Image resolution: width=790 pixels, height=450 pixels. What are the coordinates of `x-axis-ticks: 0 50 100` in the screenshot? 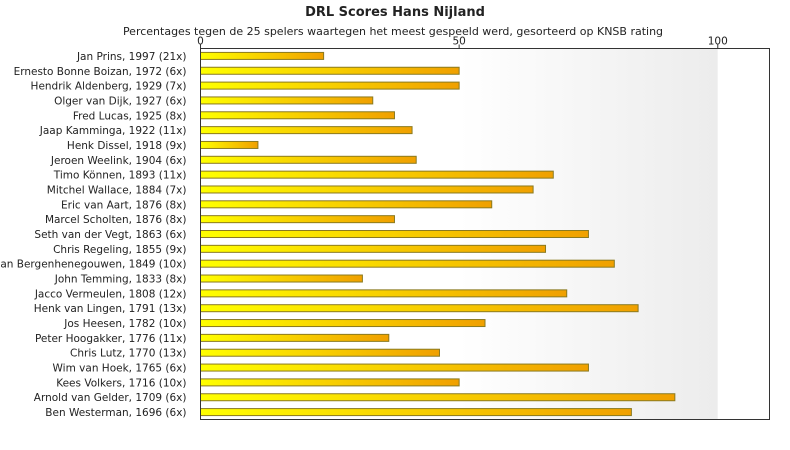 It's located at (462, 42).